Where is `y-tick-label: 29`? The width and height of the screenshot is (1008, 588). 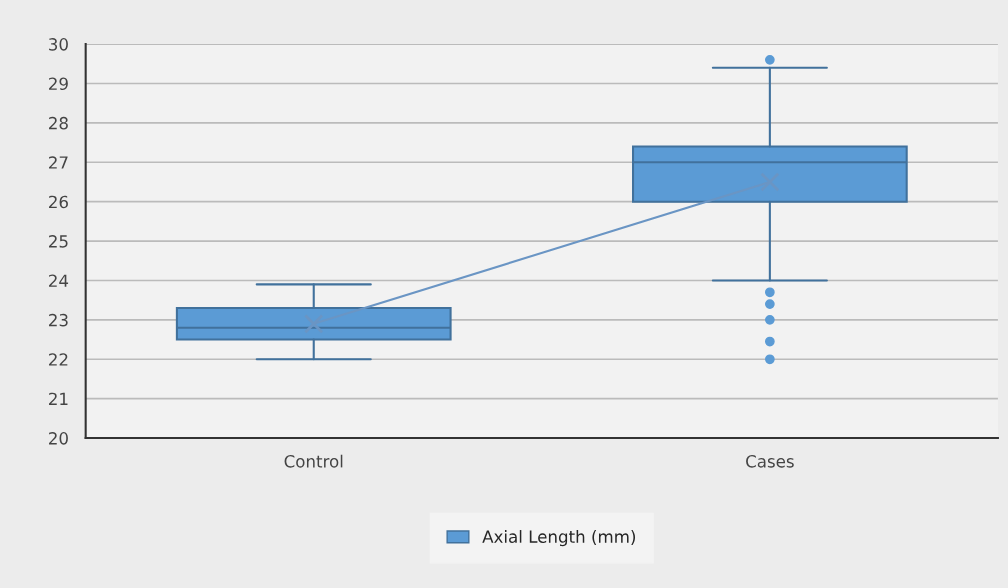
y-tick-label: 29 is located at coordinates (58, 84).